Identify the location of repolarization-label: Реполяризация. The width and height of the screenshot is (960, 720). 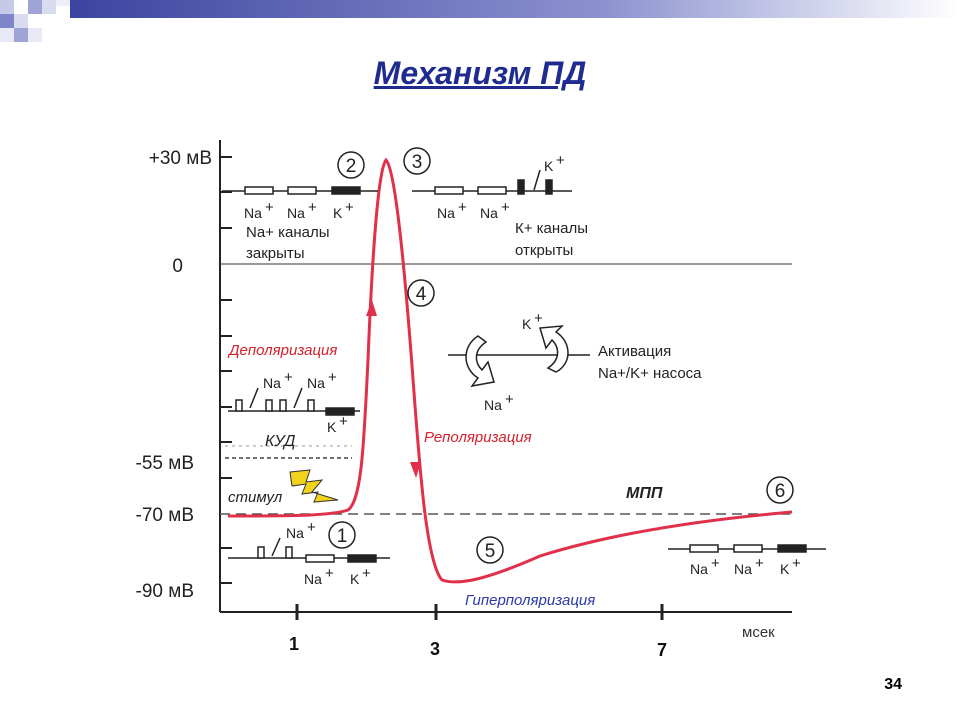
(478, 437).